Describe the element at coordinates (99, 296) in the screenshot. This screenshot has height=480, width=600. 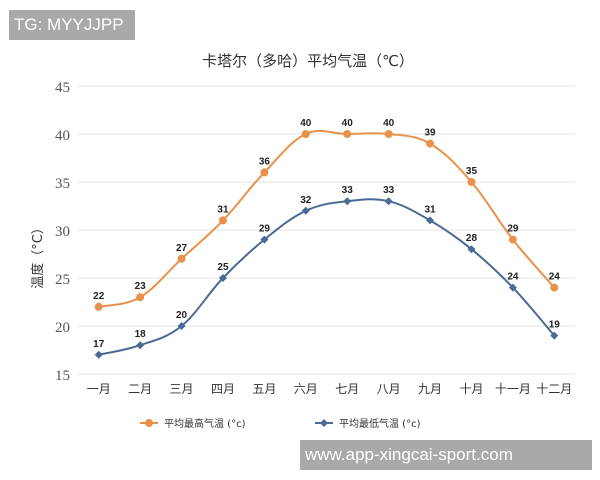
I see `data-label: 22` at that location.